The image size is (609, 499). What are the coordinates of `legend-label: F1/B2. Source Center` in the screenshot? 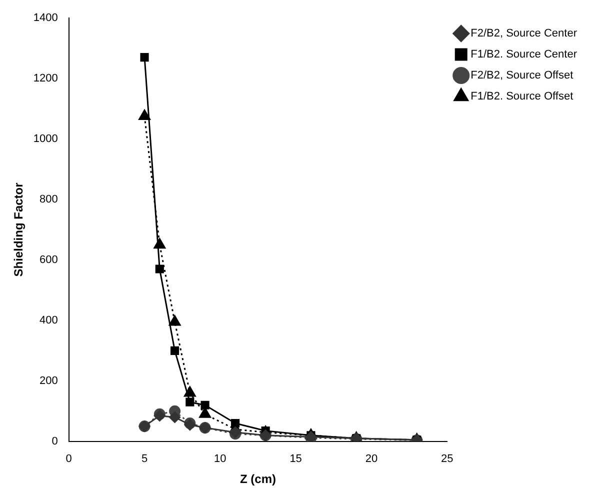 It's located at (524, 54).